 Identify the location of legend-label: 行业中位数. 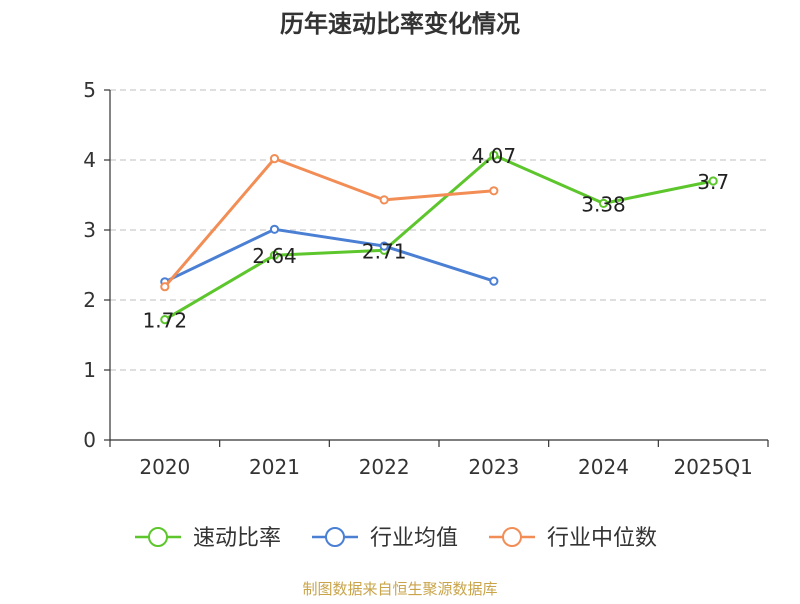
(602, 538).